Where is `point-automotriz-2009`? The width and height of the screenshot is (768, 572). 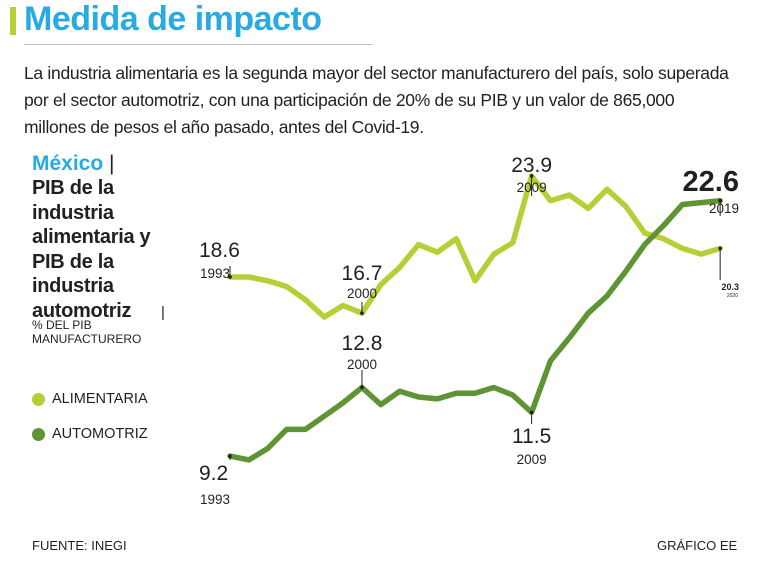
point-automotriz-2009 is located at coordinates (531, 412).